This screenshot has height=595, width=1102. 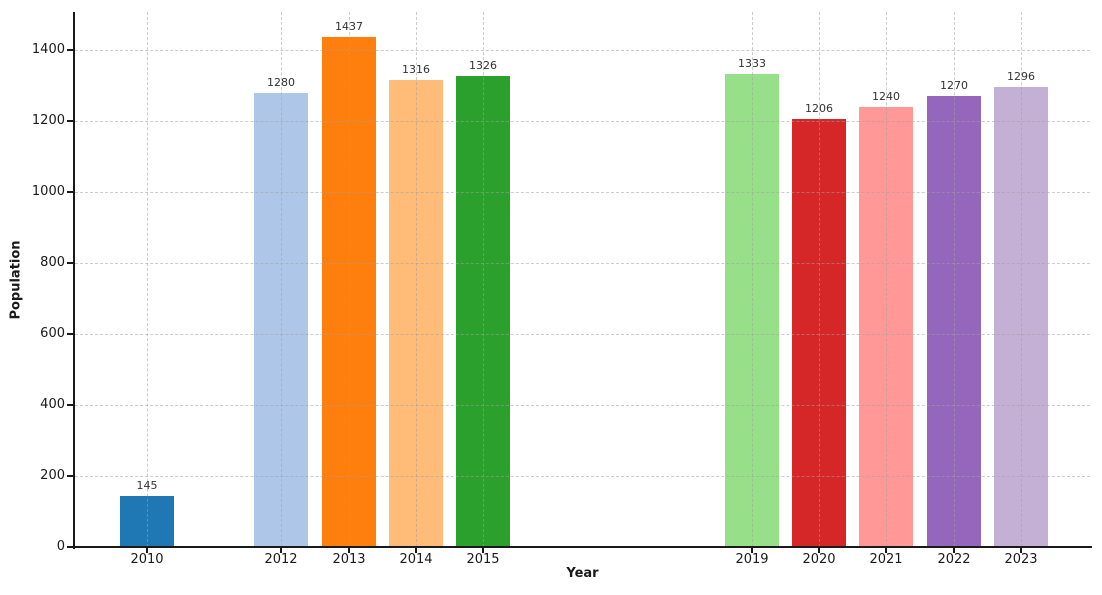 What do you see at coordinates (483, 559) in the screenshot?
I see `x-tick-label: 2015` at bounding box center [483, 559].